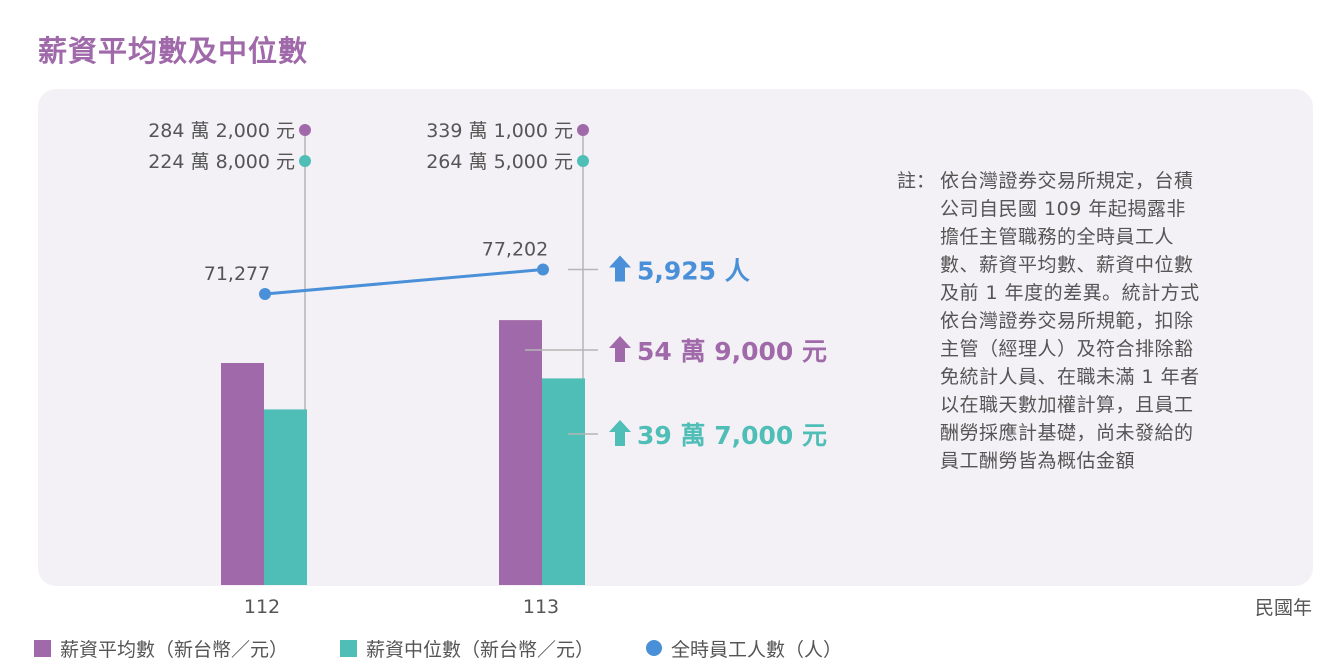 The height and width of the screenshot is (670, 1320). What do you see at coordinates (237, 274) in the screenshot?
I see `employees-value-label-112: 71,277` at bounding box center [237, 274].